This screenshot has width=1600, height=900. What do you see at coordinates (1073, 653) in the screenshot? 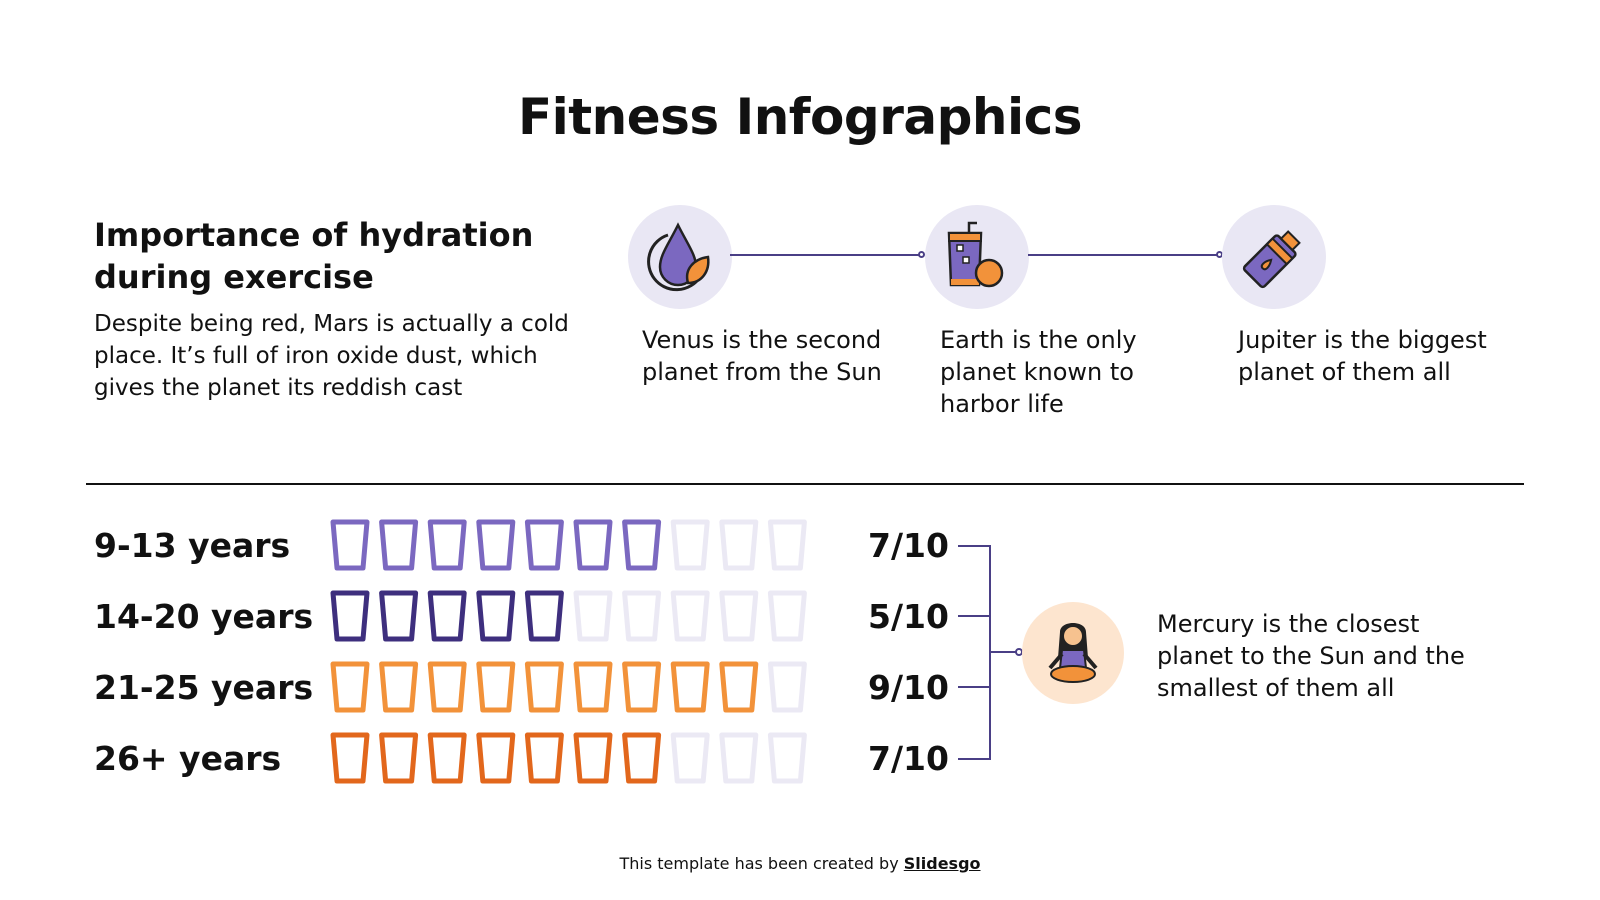
I see `meditation-person-icon` at bounding box center [1073, 653].